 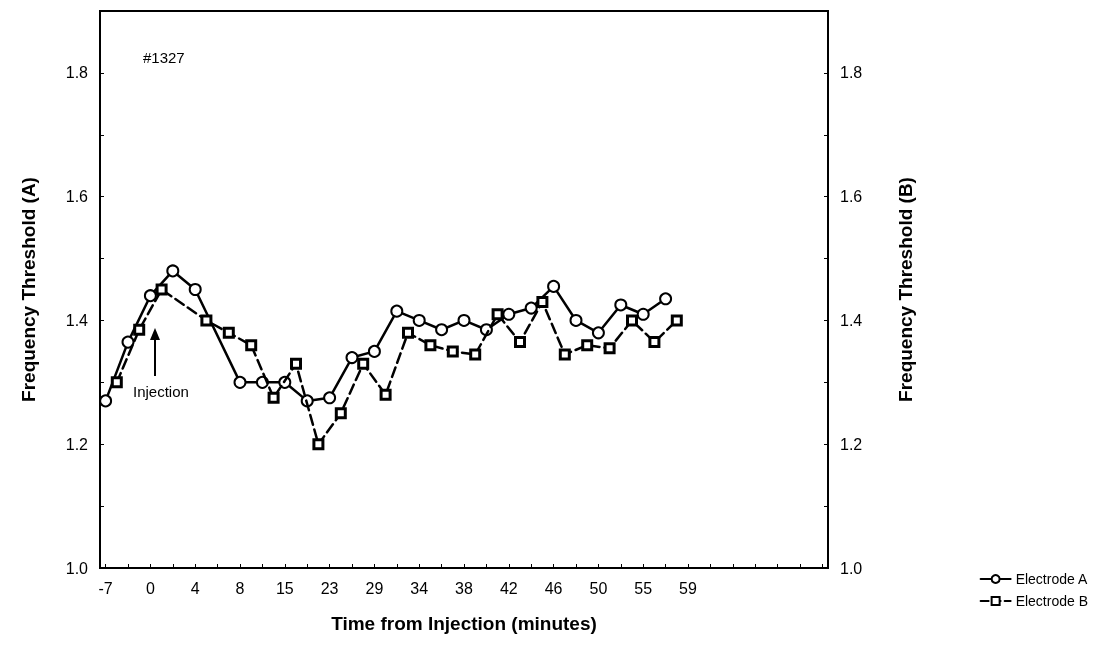 I want to click on x-tick-label: 59, so click(x=688, y=588).